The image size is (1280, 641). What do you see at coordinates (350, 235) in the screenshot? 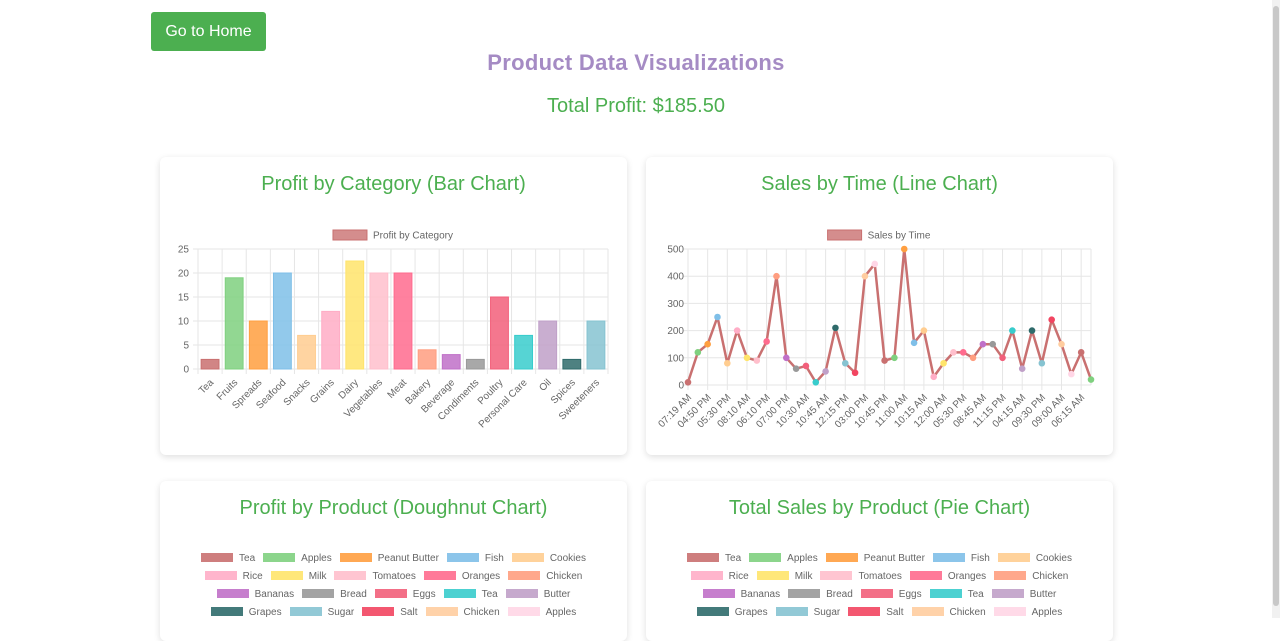
I see `bar-legend-swatch` at bounding box center [350, 235].